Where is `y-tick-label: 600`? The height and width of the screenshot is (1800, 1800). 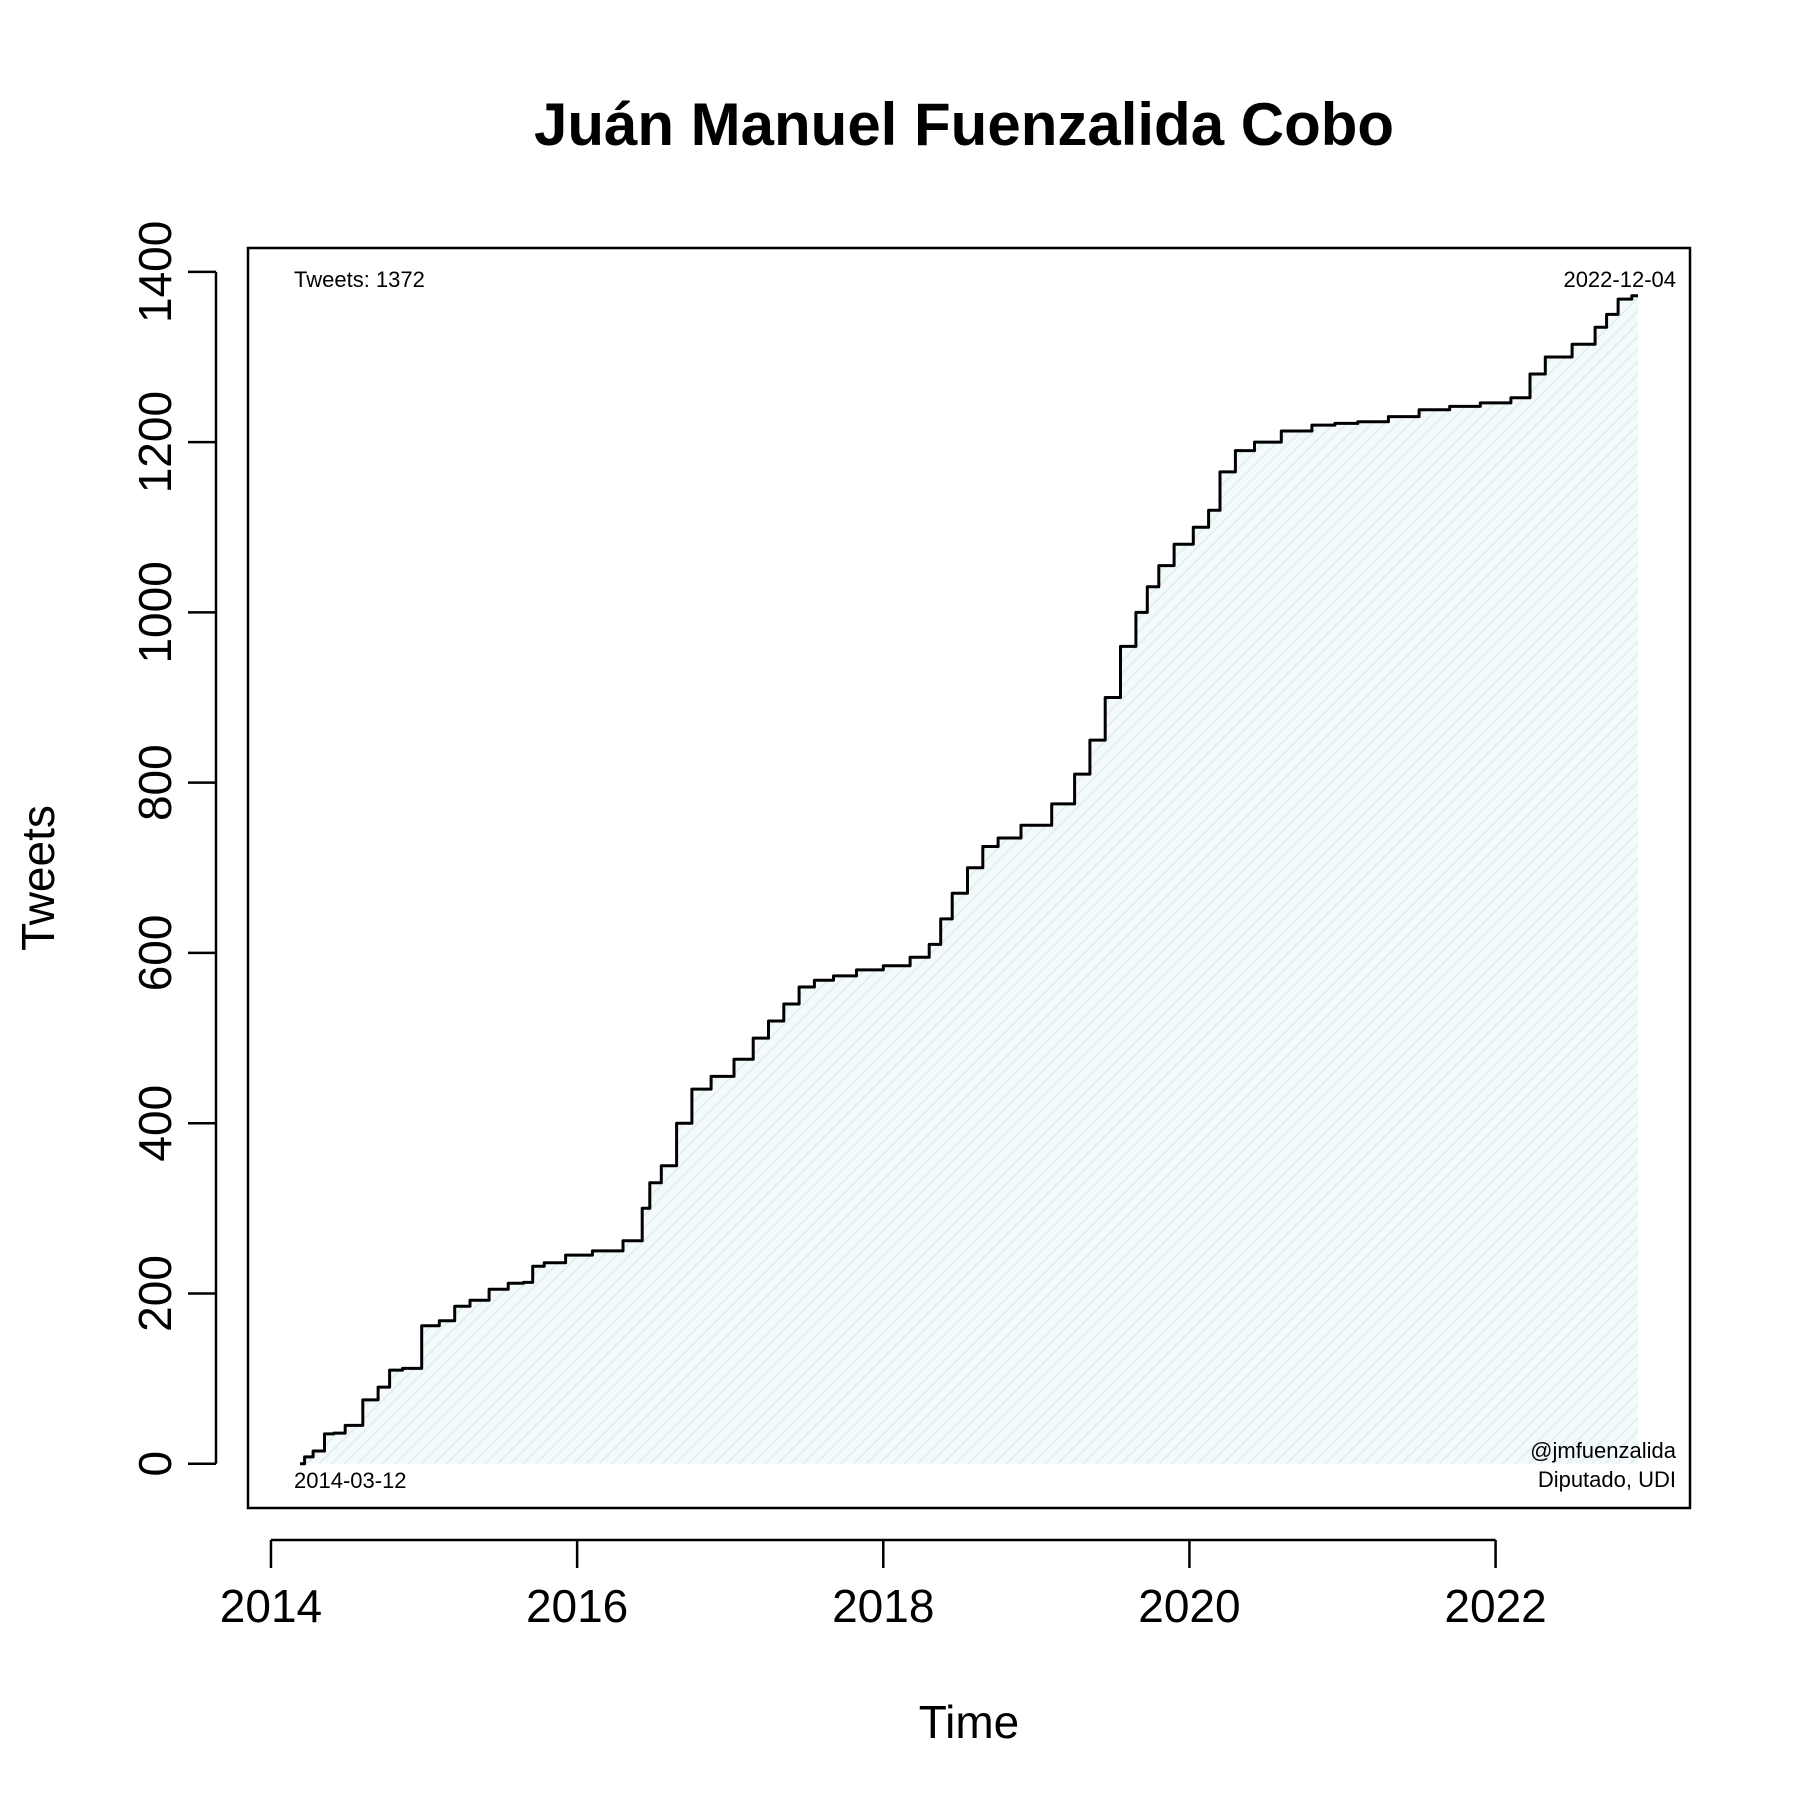 y-tick-label: 600 is located at coordinates (155, 953).